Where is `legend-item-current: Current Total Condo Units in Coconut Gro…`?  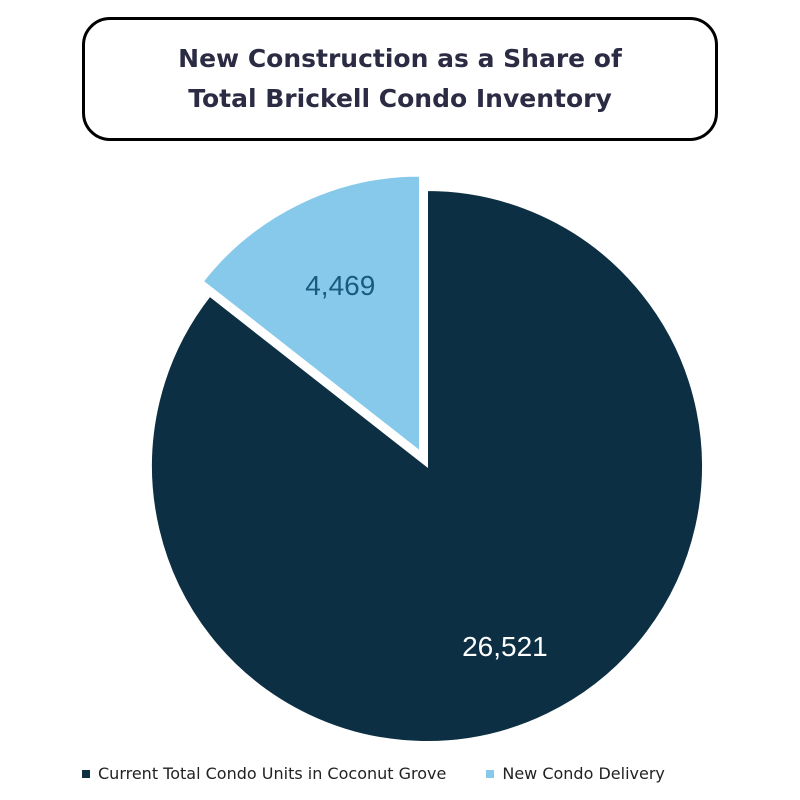 legend-item-current: Current Total Condo Units in Coconut Gro… is located at coordinates (264, 773).